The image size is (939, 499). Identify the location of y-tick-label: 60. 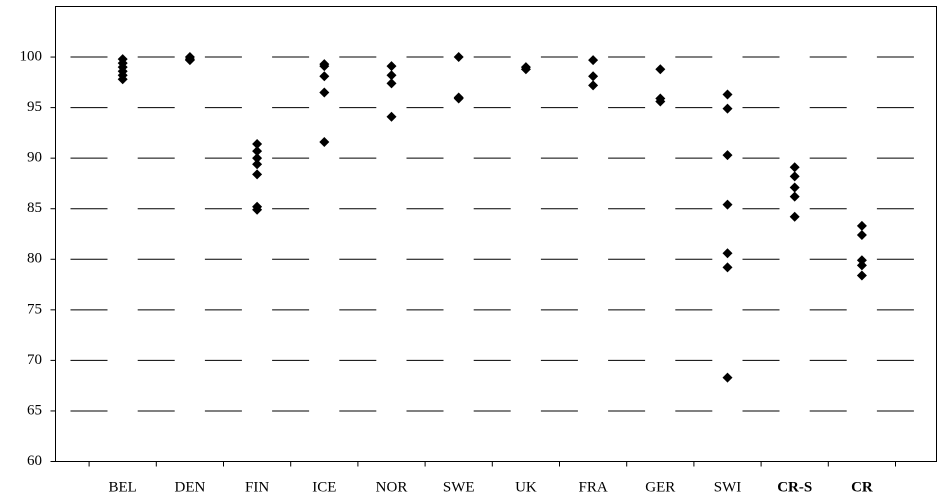
(34, 461).